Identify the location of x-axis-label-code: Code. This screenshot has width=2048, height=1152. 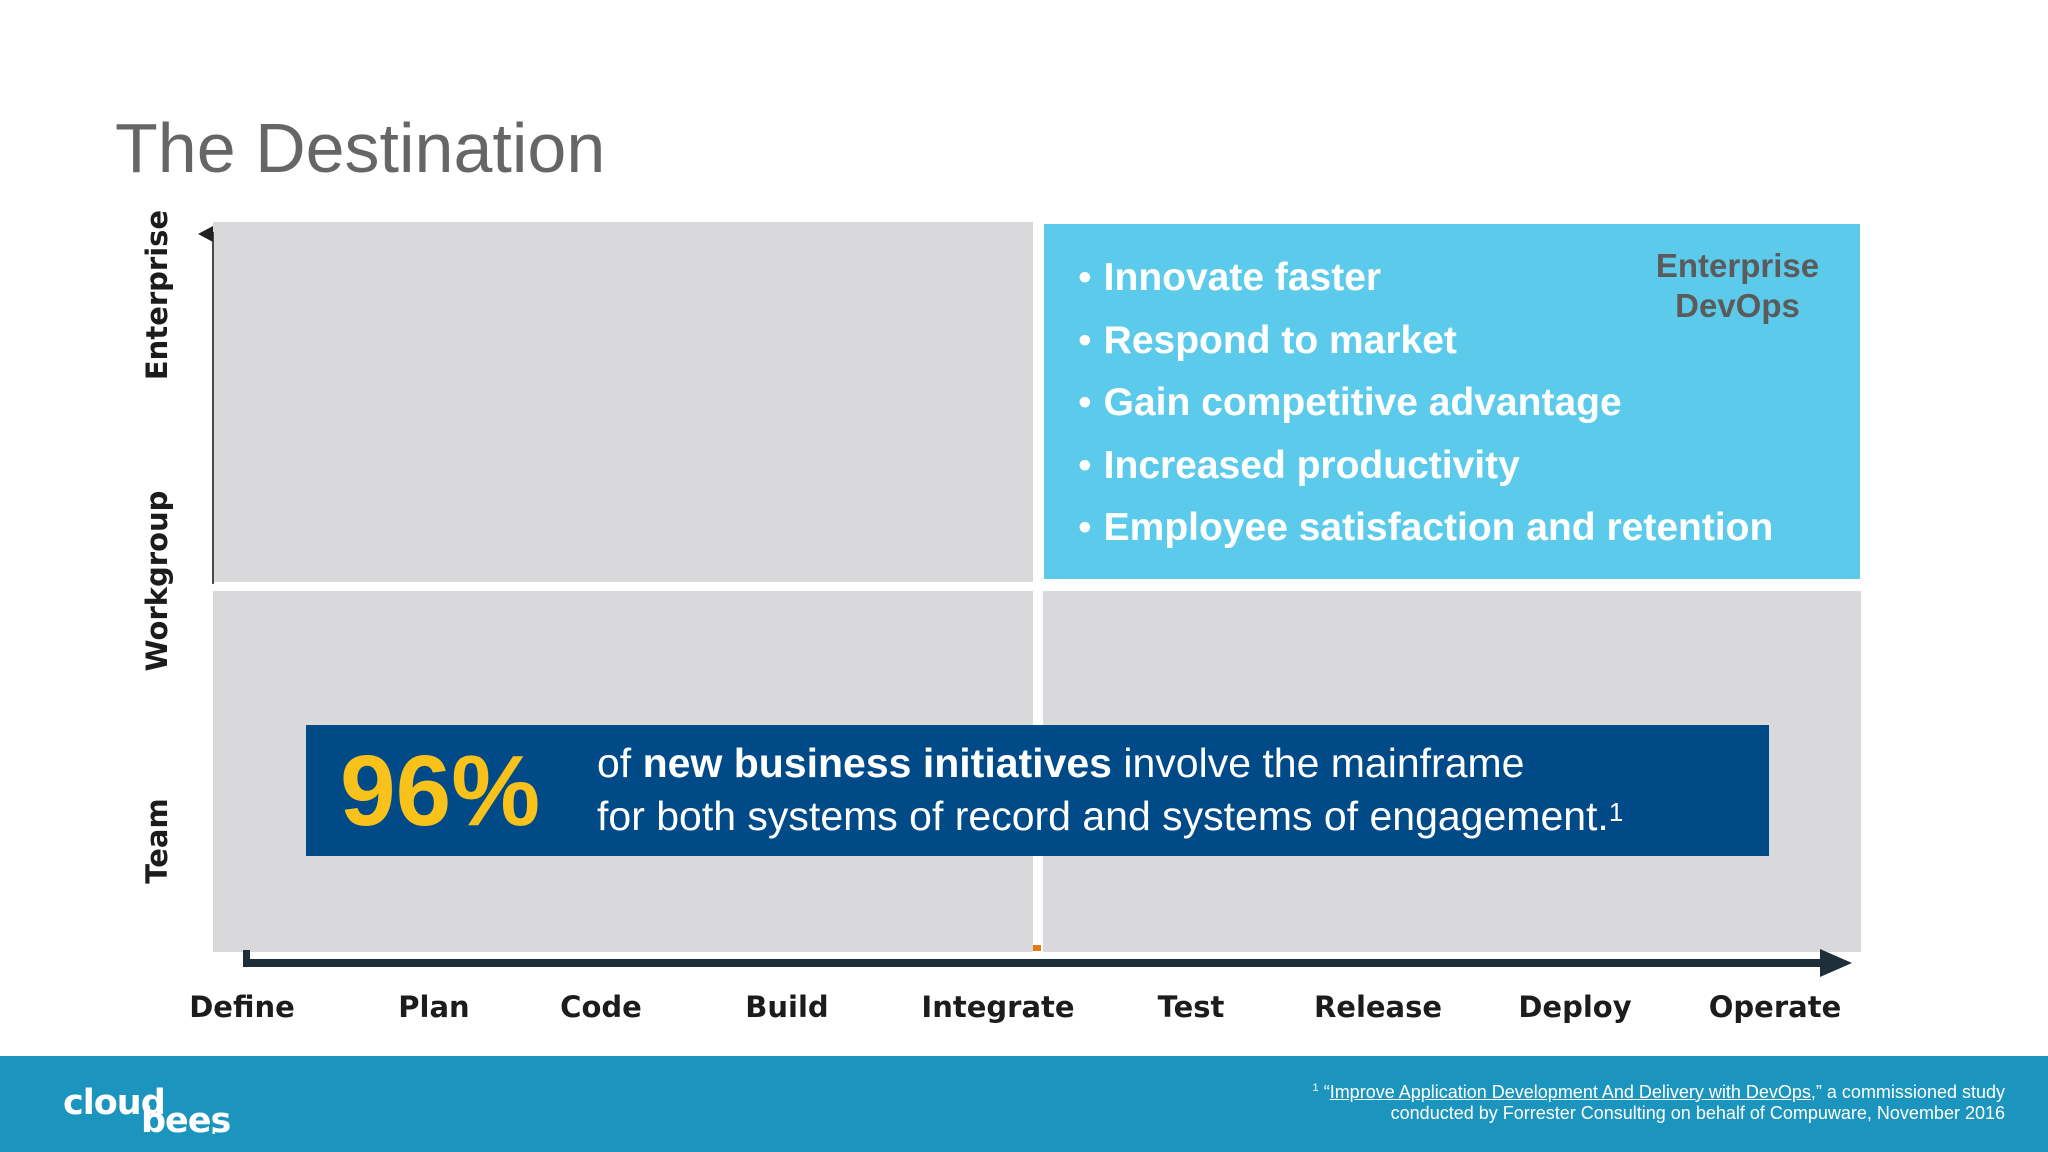
(601, 1007).